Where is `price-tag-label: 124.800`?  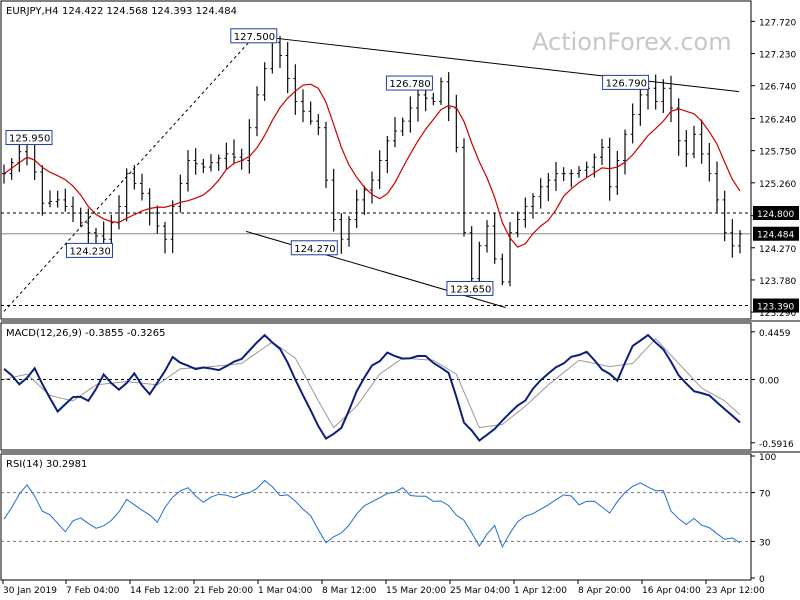
price-tag-label: 124.800 is located at coordinates (775, 215).